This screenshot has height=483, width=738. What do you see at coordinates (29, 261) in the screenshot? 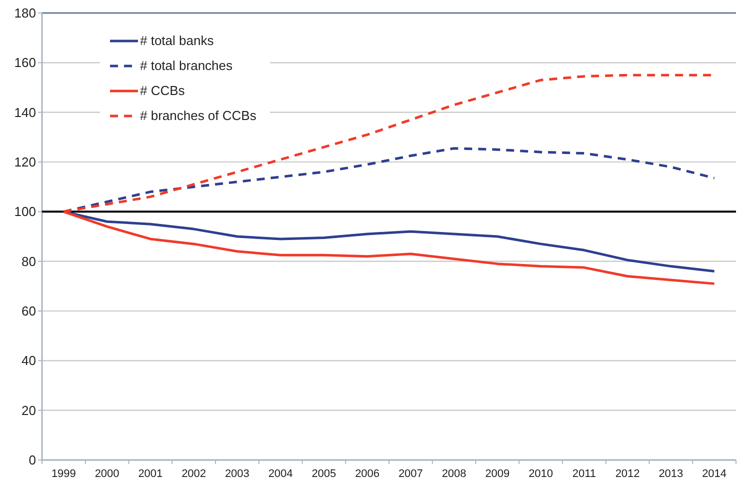
I see `y-tick-label: 80` at bounding box center [29, 261].